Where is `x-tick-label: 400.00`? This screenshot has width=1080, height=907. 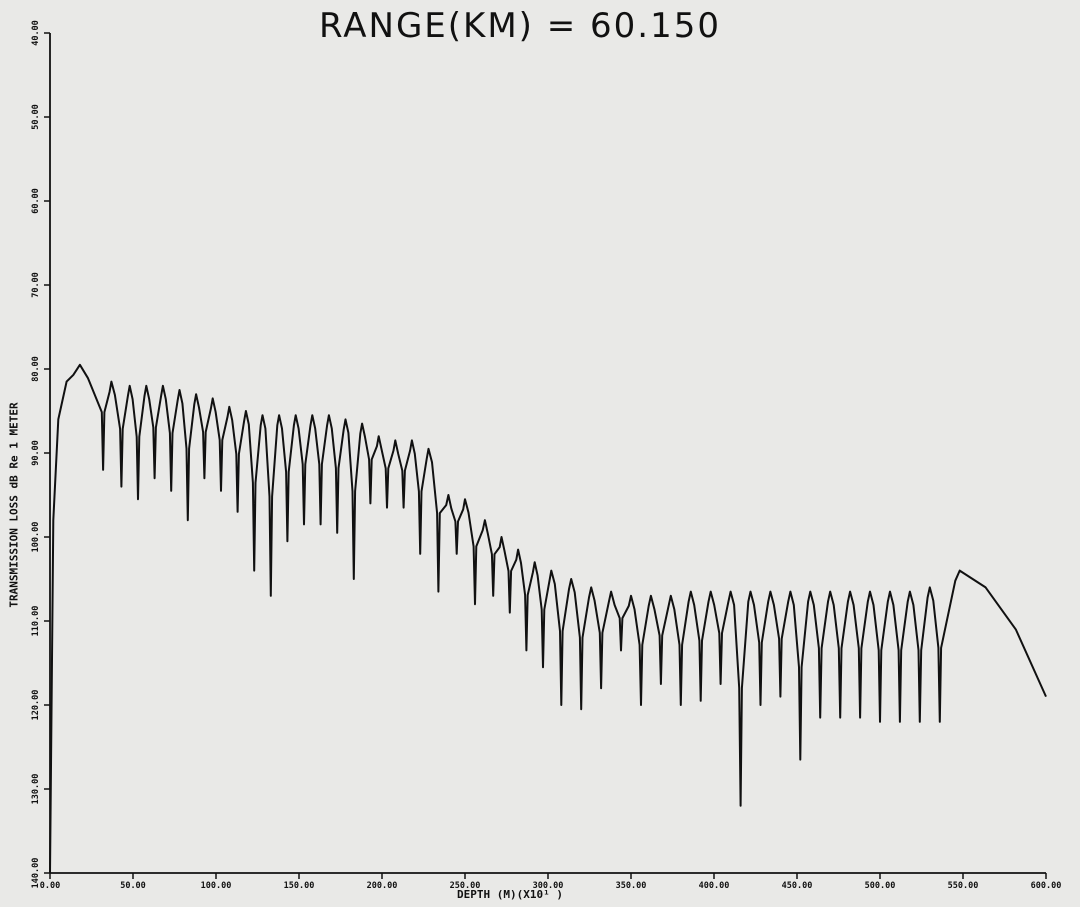 x-tick-label: 400.00 is located at coordinates (714, 886).